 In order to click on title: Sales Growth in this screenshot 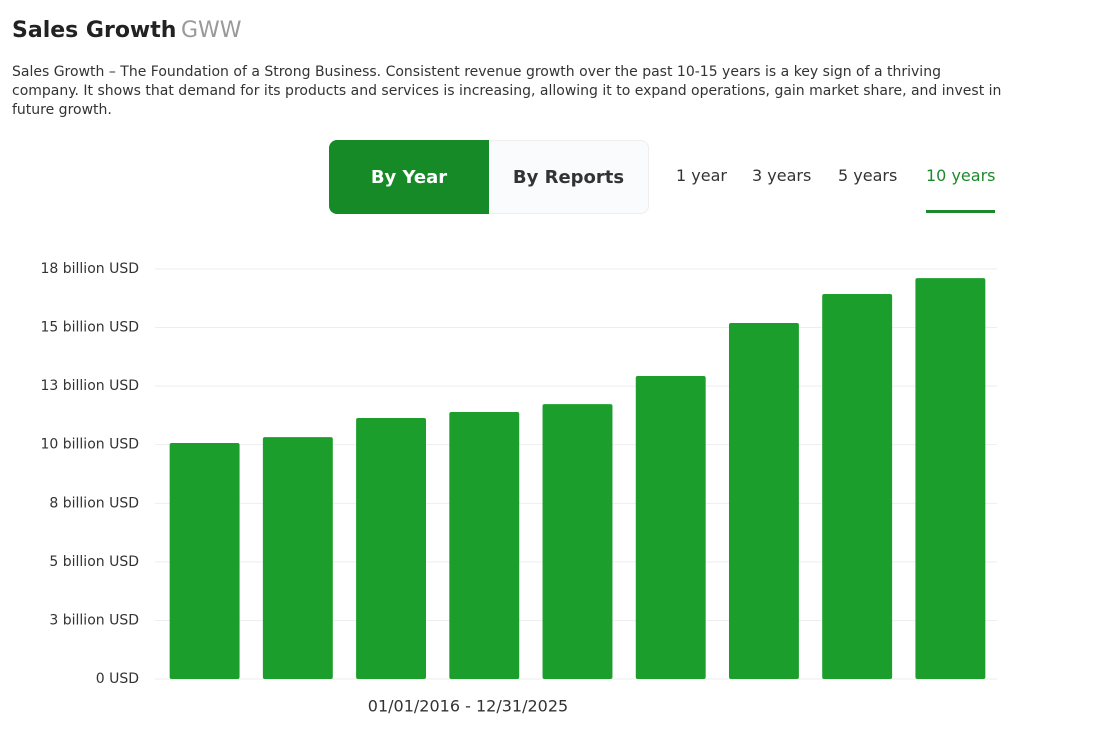, I will do `click(94, 30)`.